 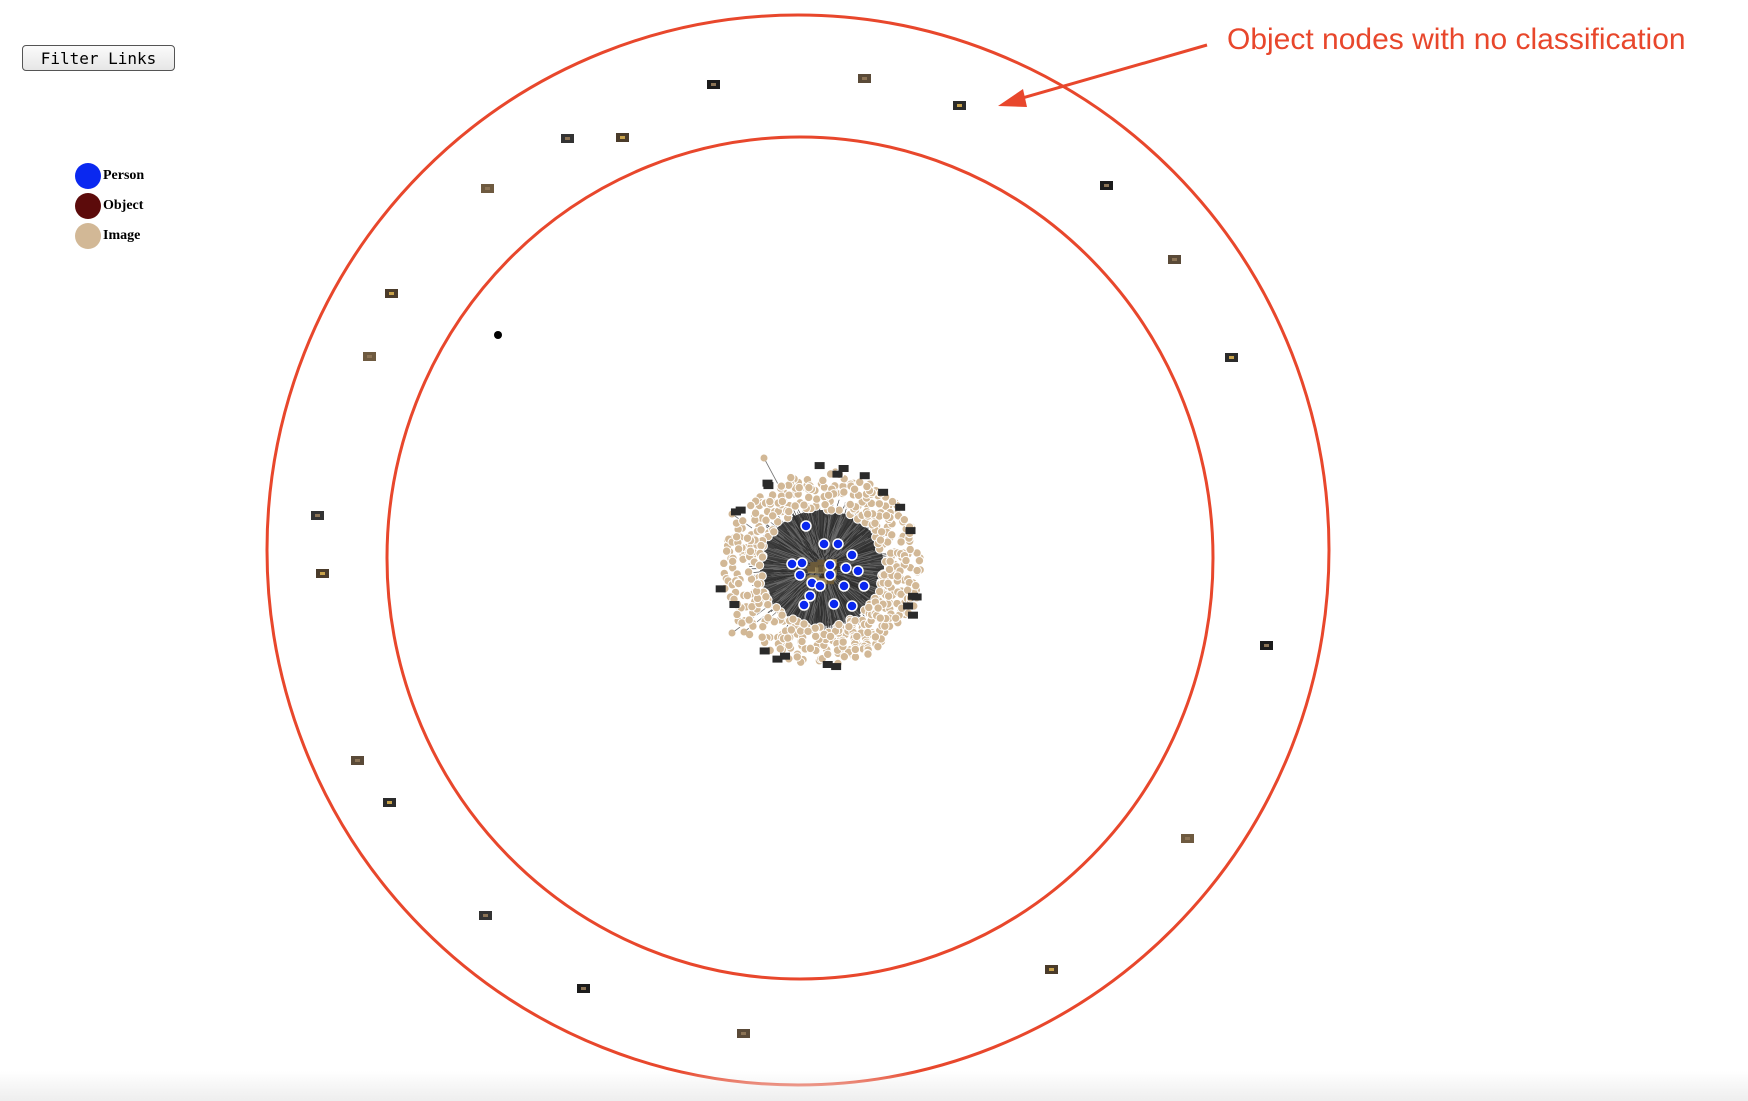 What do you see at coordinates (98, 58) in the screenshot?
I see `filter-links-button: Filter Links` at bounding box center [98, 58].